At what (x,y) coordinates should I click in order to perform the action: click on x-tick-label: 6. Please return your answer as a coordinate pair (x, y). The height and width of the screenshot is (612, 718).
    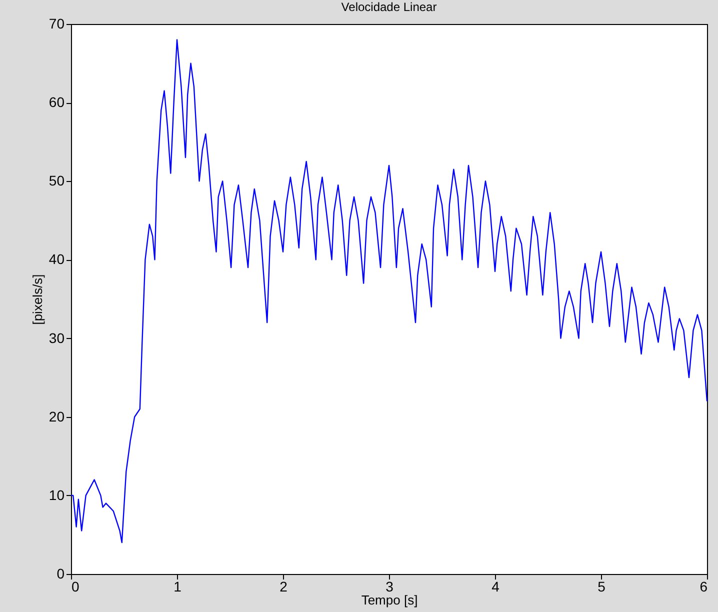
    Looking at the image, I should click on (704, 586).